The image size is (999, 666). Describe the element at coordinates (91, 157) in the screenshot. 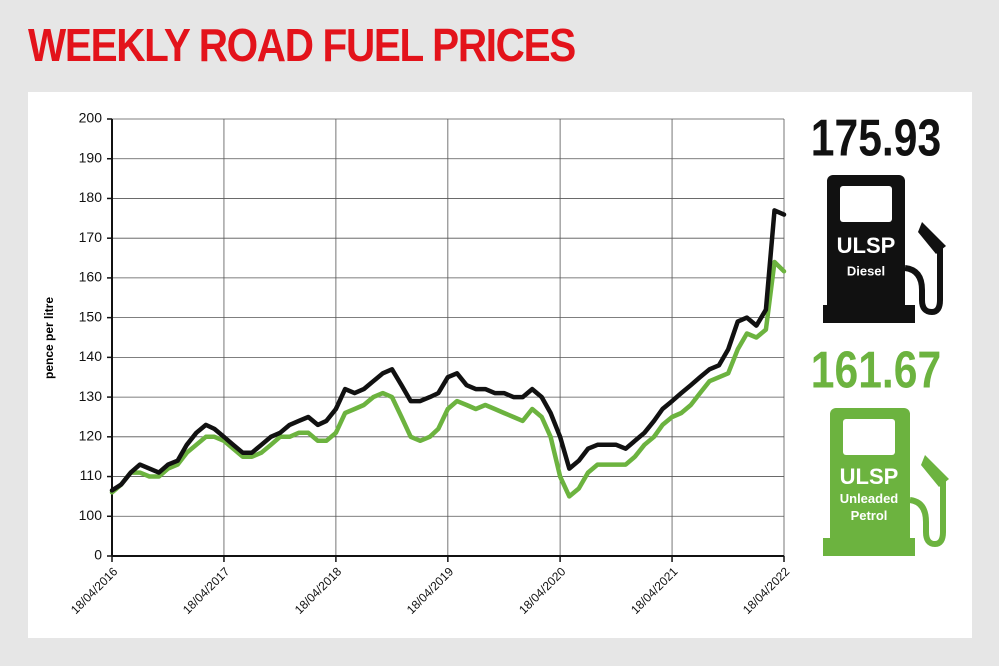

I see `y-tick-label: 190` at that location.